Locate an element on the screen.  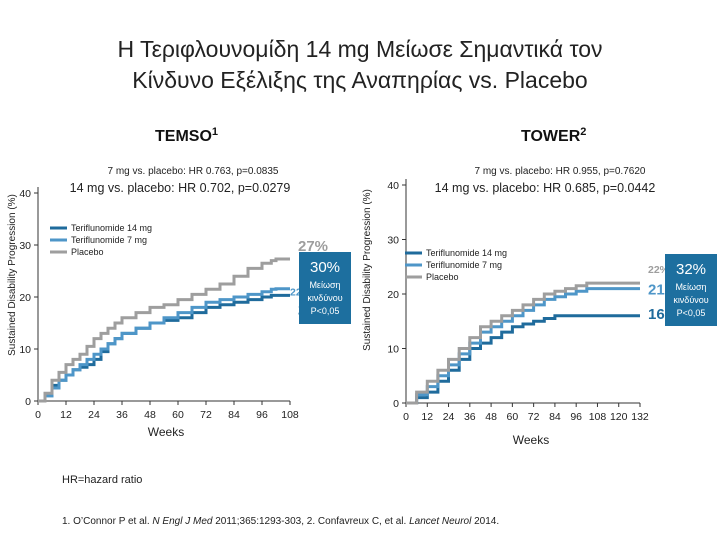
tower-x-axis-title: Weeks is located at coordinates (531, 440).